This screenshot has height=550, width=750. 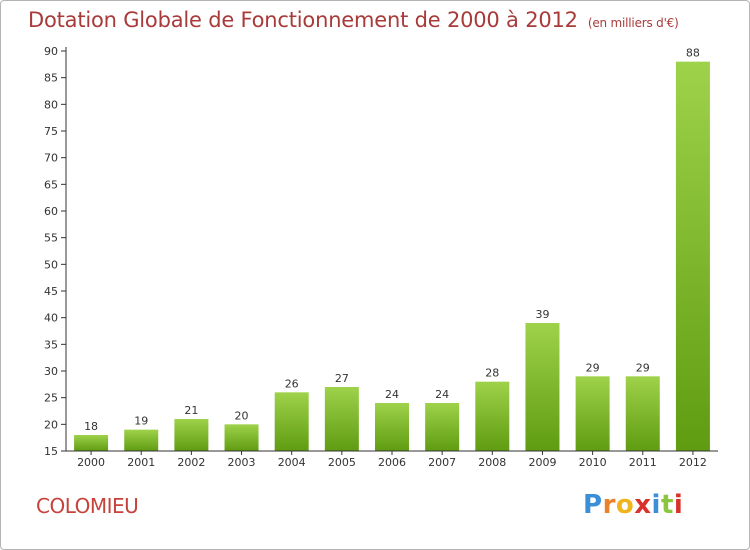 I want to click on x-tick-label: 2003, so click(x=242, y=462).